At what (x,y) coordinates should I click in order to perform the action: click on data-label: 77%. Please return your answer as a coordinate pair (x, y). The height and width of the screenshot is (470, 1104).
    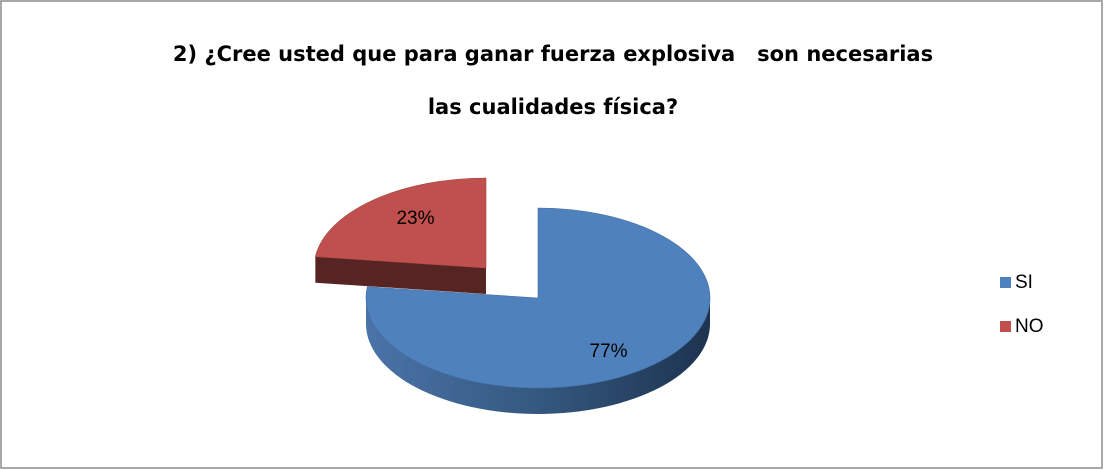
    Looking at the image, I should click on (609, 351).